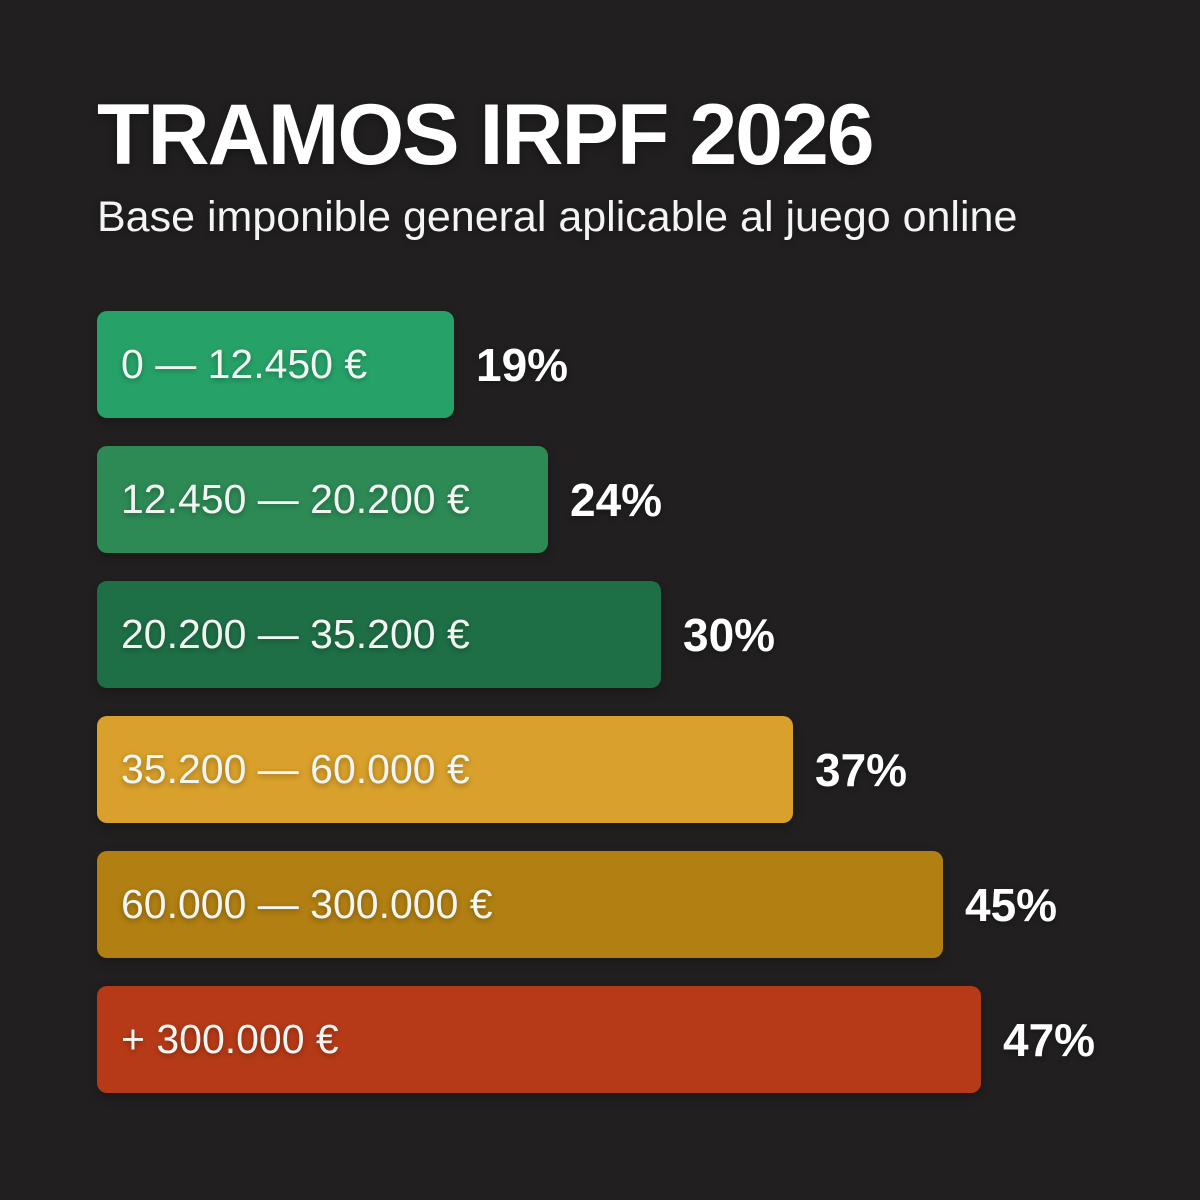 The height and width of the screenshot is (1200, 1200). I want to click on bar-row: 35.200 — 60.000 € 37%, so click(600, 770).